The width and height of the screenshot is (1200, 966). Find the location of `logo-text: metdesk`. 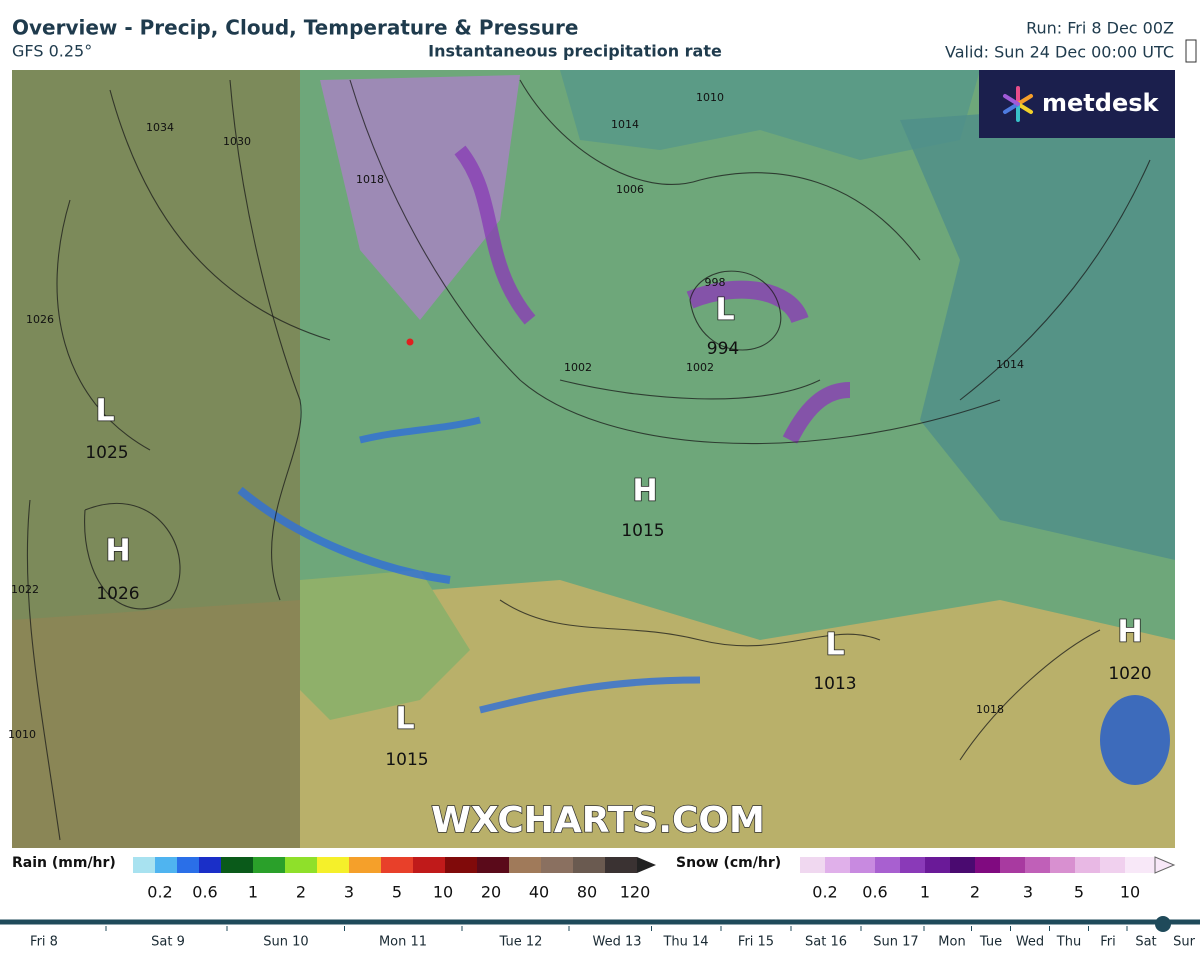

logo-text: metdesk is located at coordinates (1101, 103).